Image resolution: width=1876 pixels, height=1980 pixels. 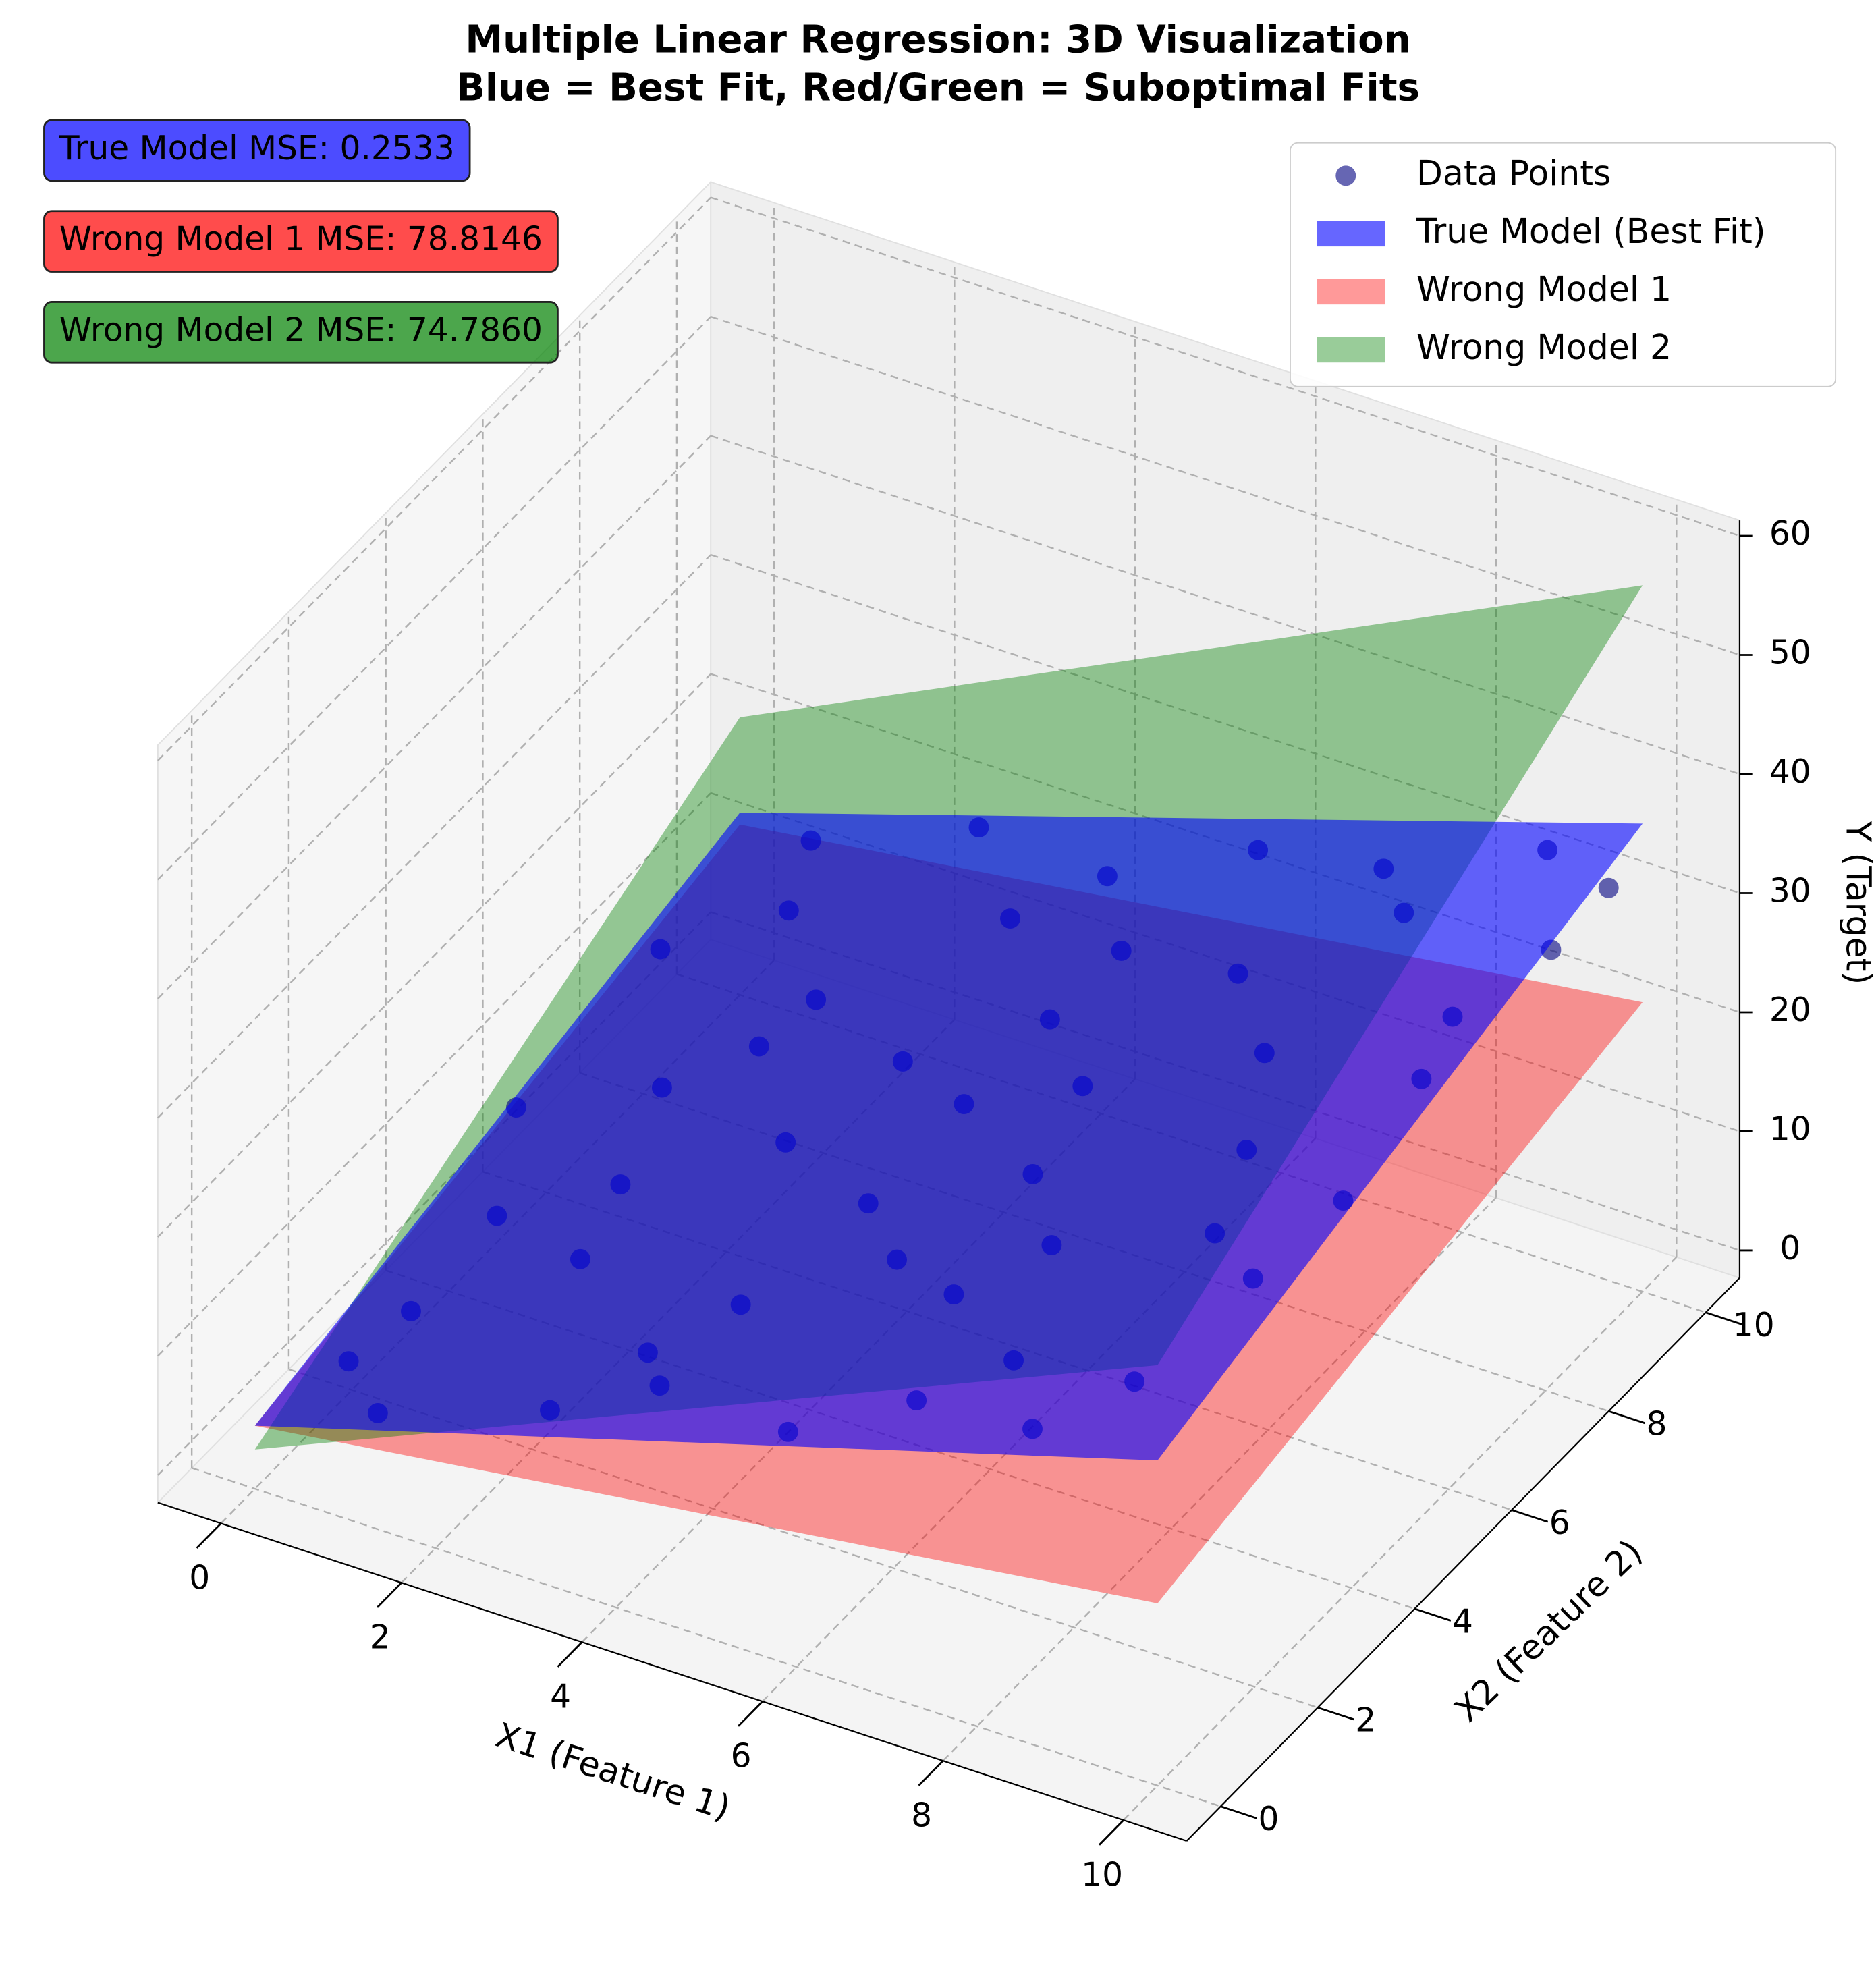 What do you see at coordinates (1657, 1425) in the screenshot?
I see `y-tick-label: 8` at bounding box center [1657, 1425].